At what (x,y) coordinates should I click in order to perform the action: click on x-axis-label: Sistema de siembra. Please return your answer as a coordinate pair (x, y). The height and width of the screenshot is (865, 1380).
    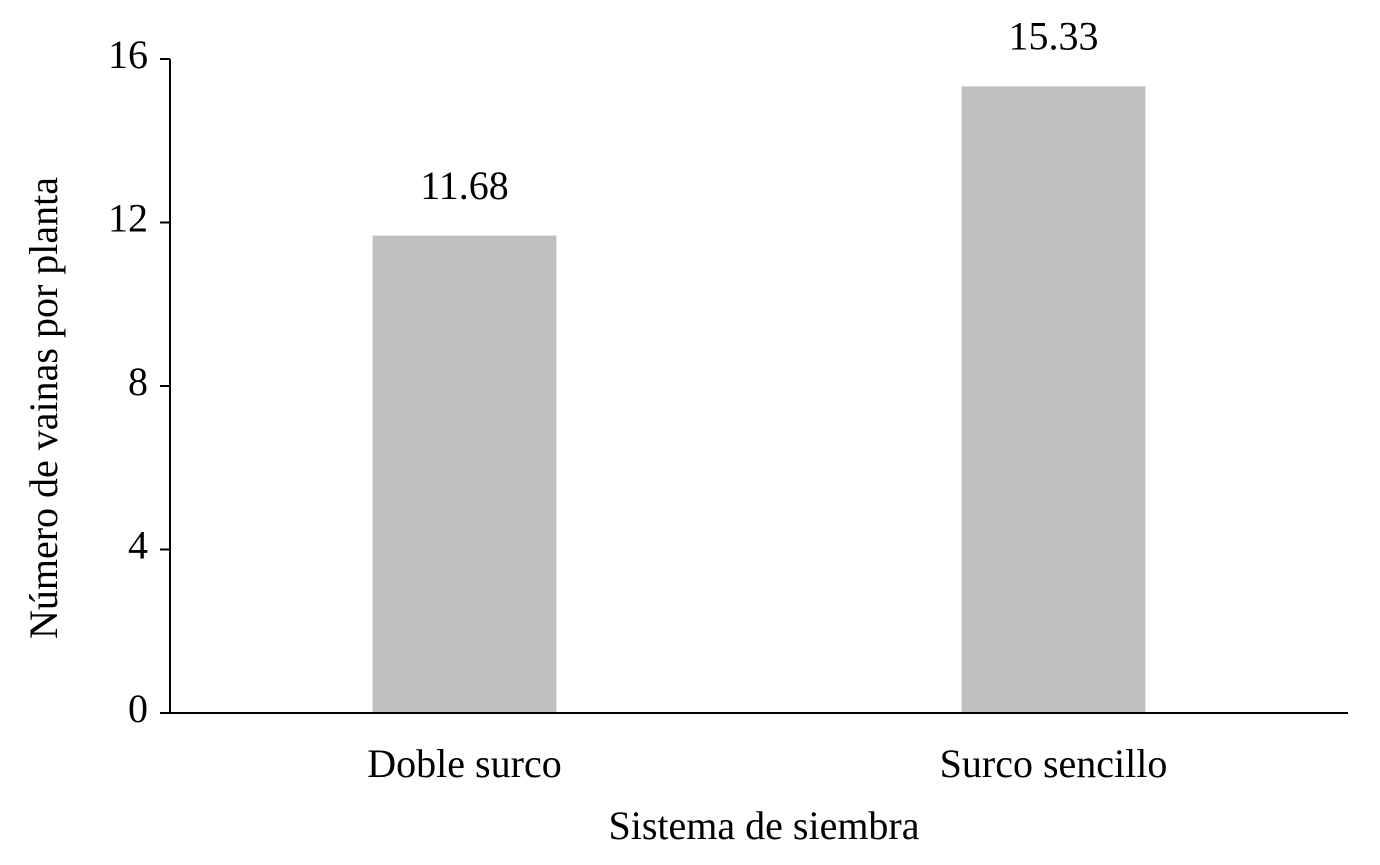
    Looking at the image, I should click on (763, 825).